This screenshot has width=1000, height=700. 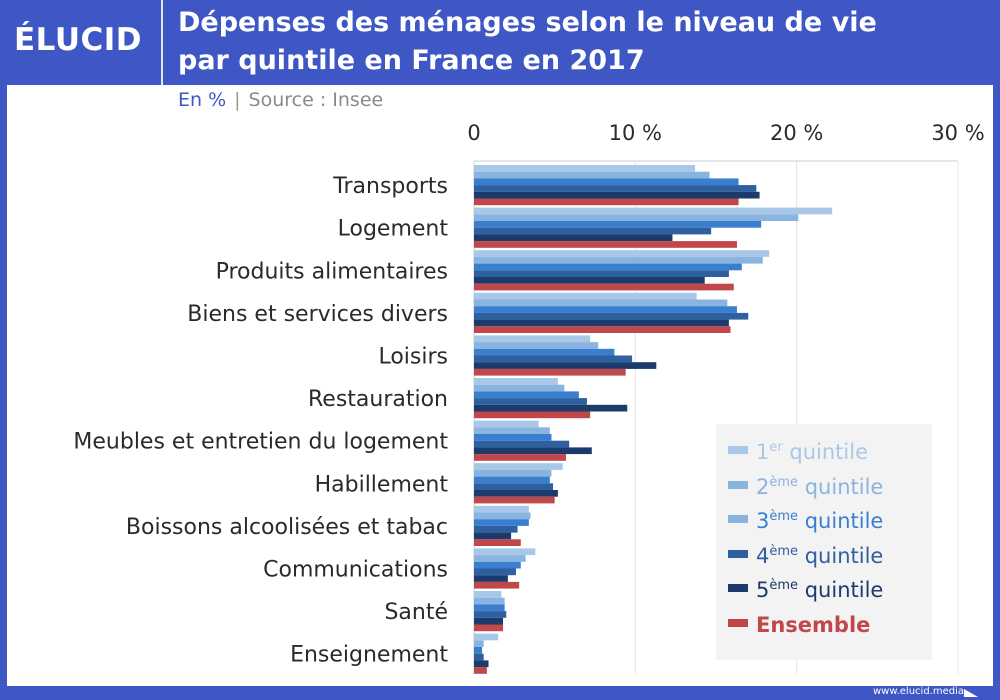 I want to click on x-tick-label: 30 %, so click(x=957, y=133).